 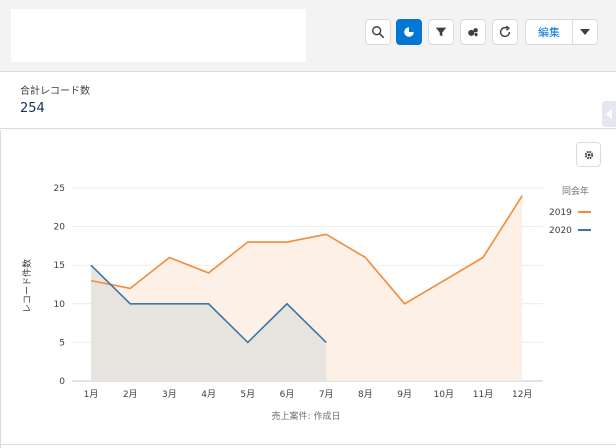 I want to click on summary-label: 合計レコード数, so click(x=55, y=91).